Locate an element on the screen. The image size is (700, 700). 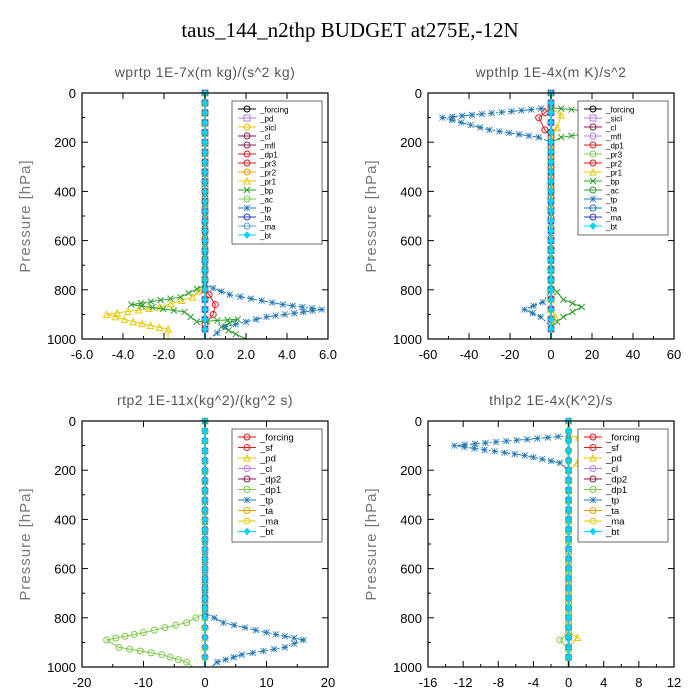
y-tick-label: 400 is located at coordinates (65, 519).